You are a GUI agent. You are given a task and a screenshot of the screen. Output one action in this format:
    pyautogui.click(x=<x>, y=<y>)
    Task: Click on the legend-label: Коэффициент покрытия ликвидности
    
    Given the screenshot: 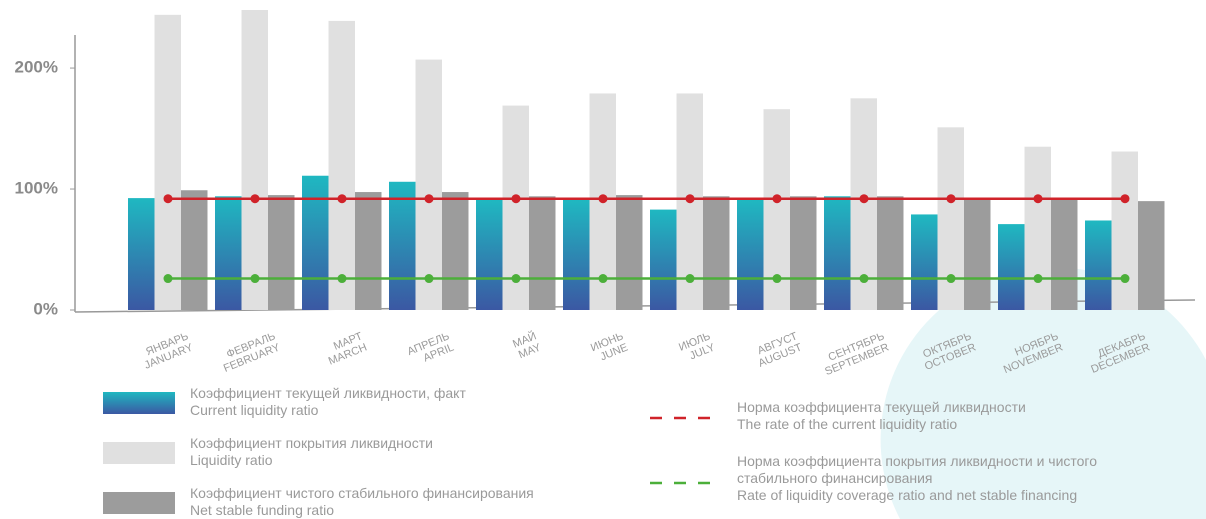 What is the action you would take?
    pyautogui.click(x=311, y=443)
    